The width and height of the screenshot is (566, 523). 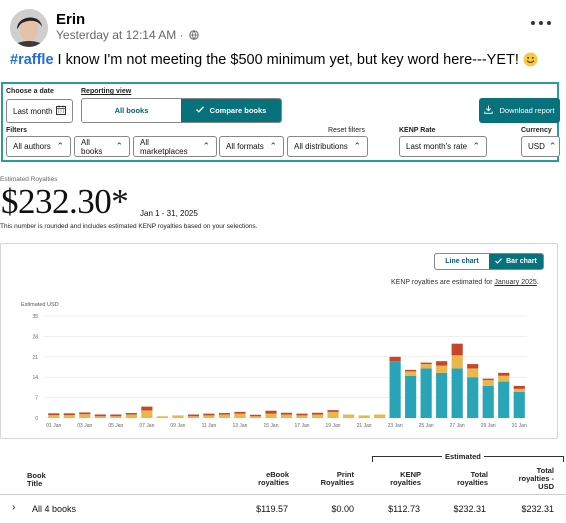 I want to click on x-tick-label: 07 Jan, so click(x=146, y=426).